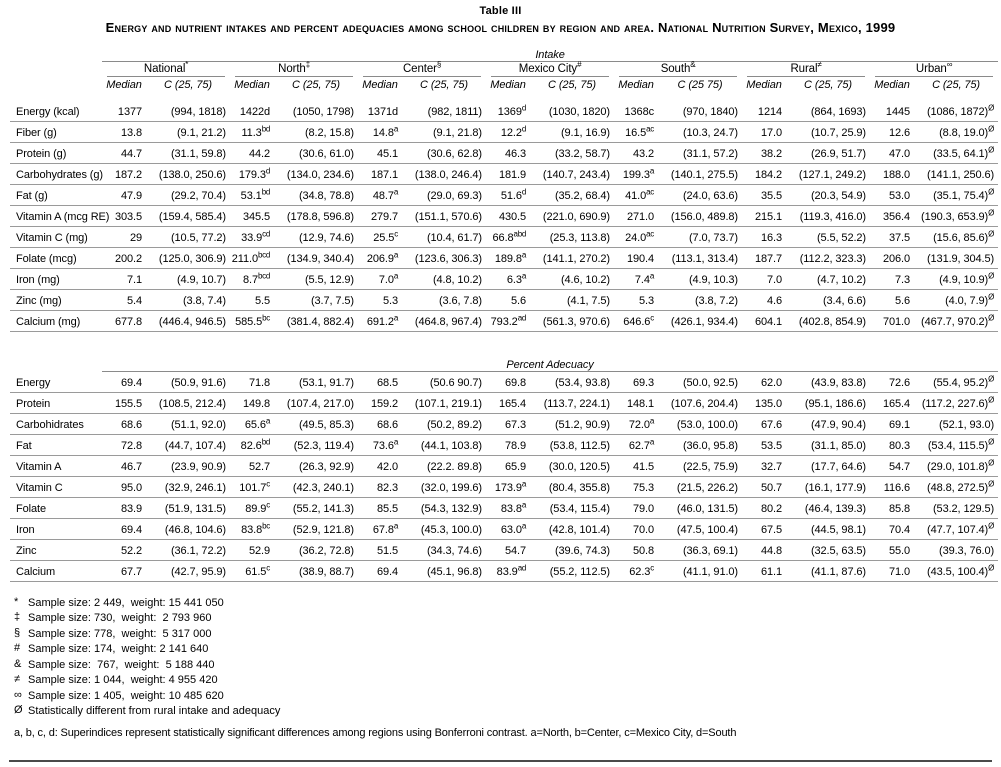 This screenshot has height=767, width=1001. Describe the element at coordinates (892, 258) in the screenshot. I see `median-value: 206.0` at that location.